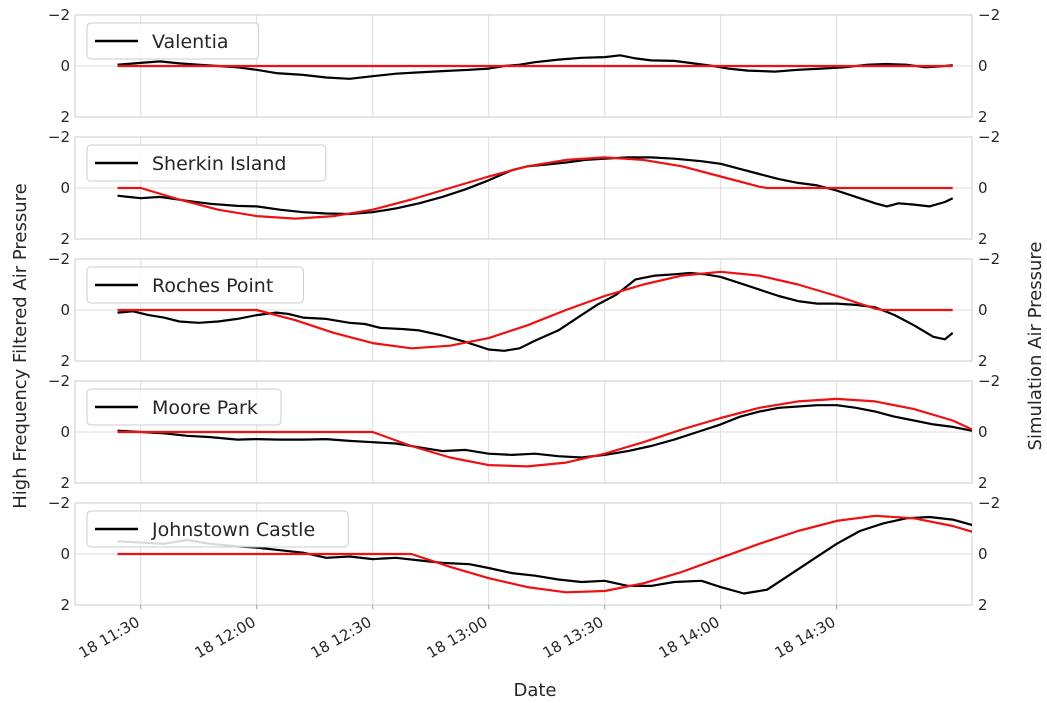 The width and height of the screenshot is (1047, 703). What do you see at coordinates (341, 637) in the screenshot?
I see `x-tick-label: 18 12:30` at bounding box center [341, 637].